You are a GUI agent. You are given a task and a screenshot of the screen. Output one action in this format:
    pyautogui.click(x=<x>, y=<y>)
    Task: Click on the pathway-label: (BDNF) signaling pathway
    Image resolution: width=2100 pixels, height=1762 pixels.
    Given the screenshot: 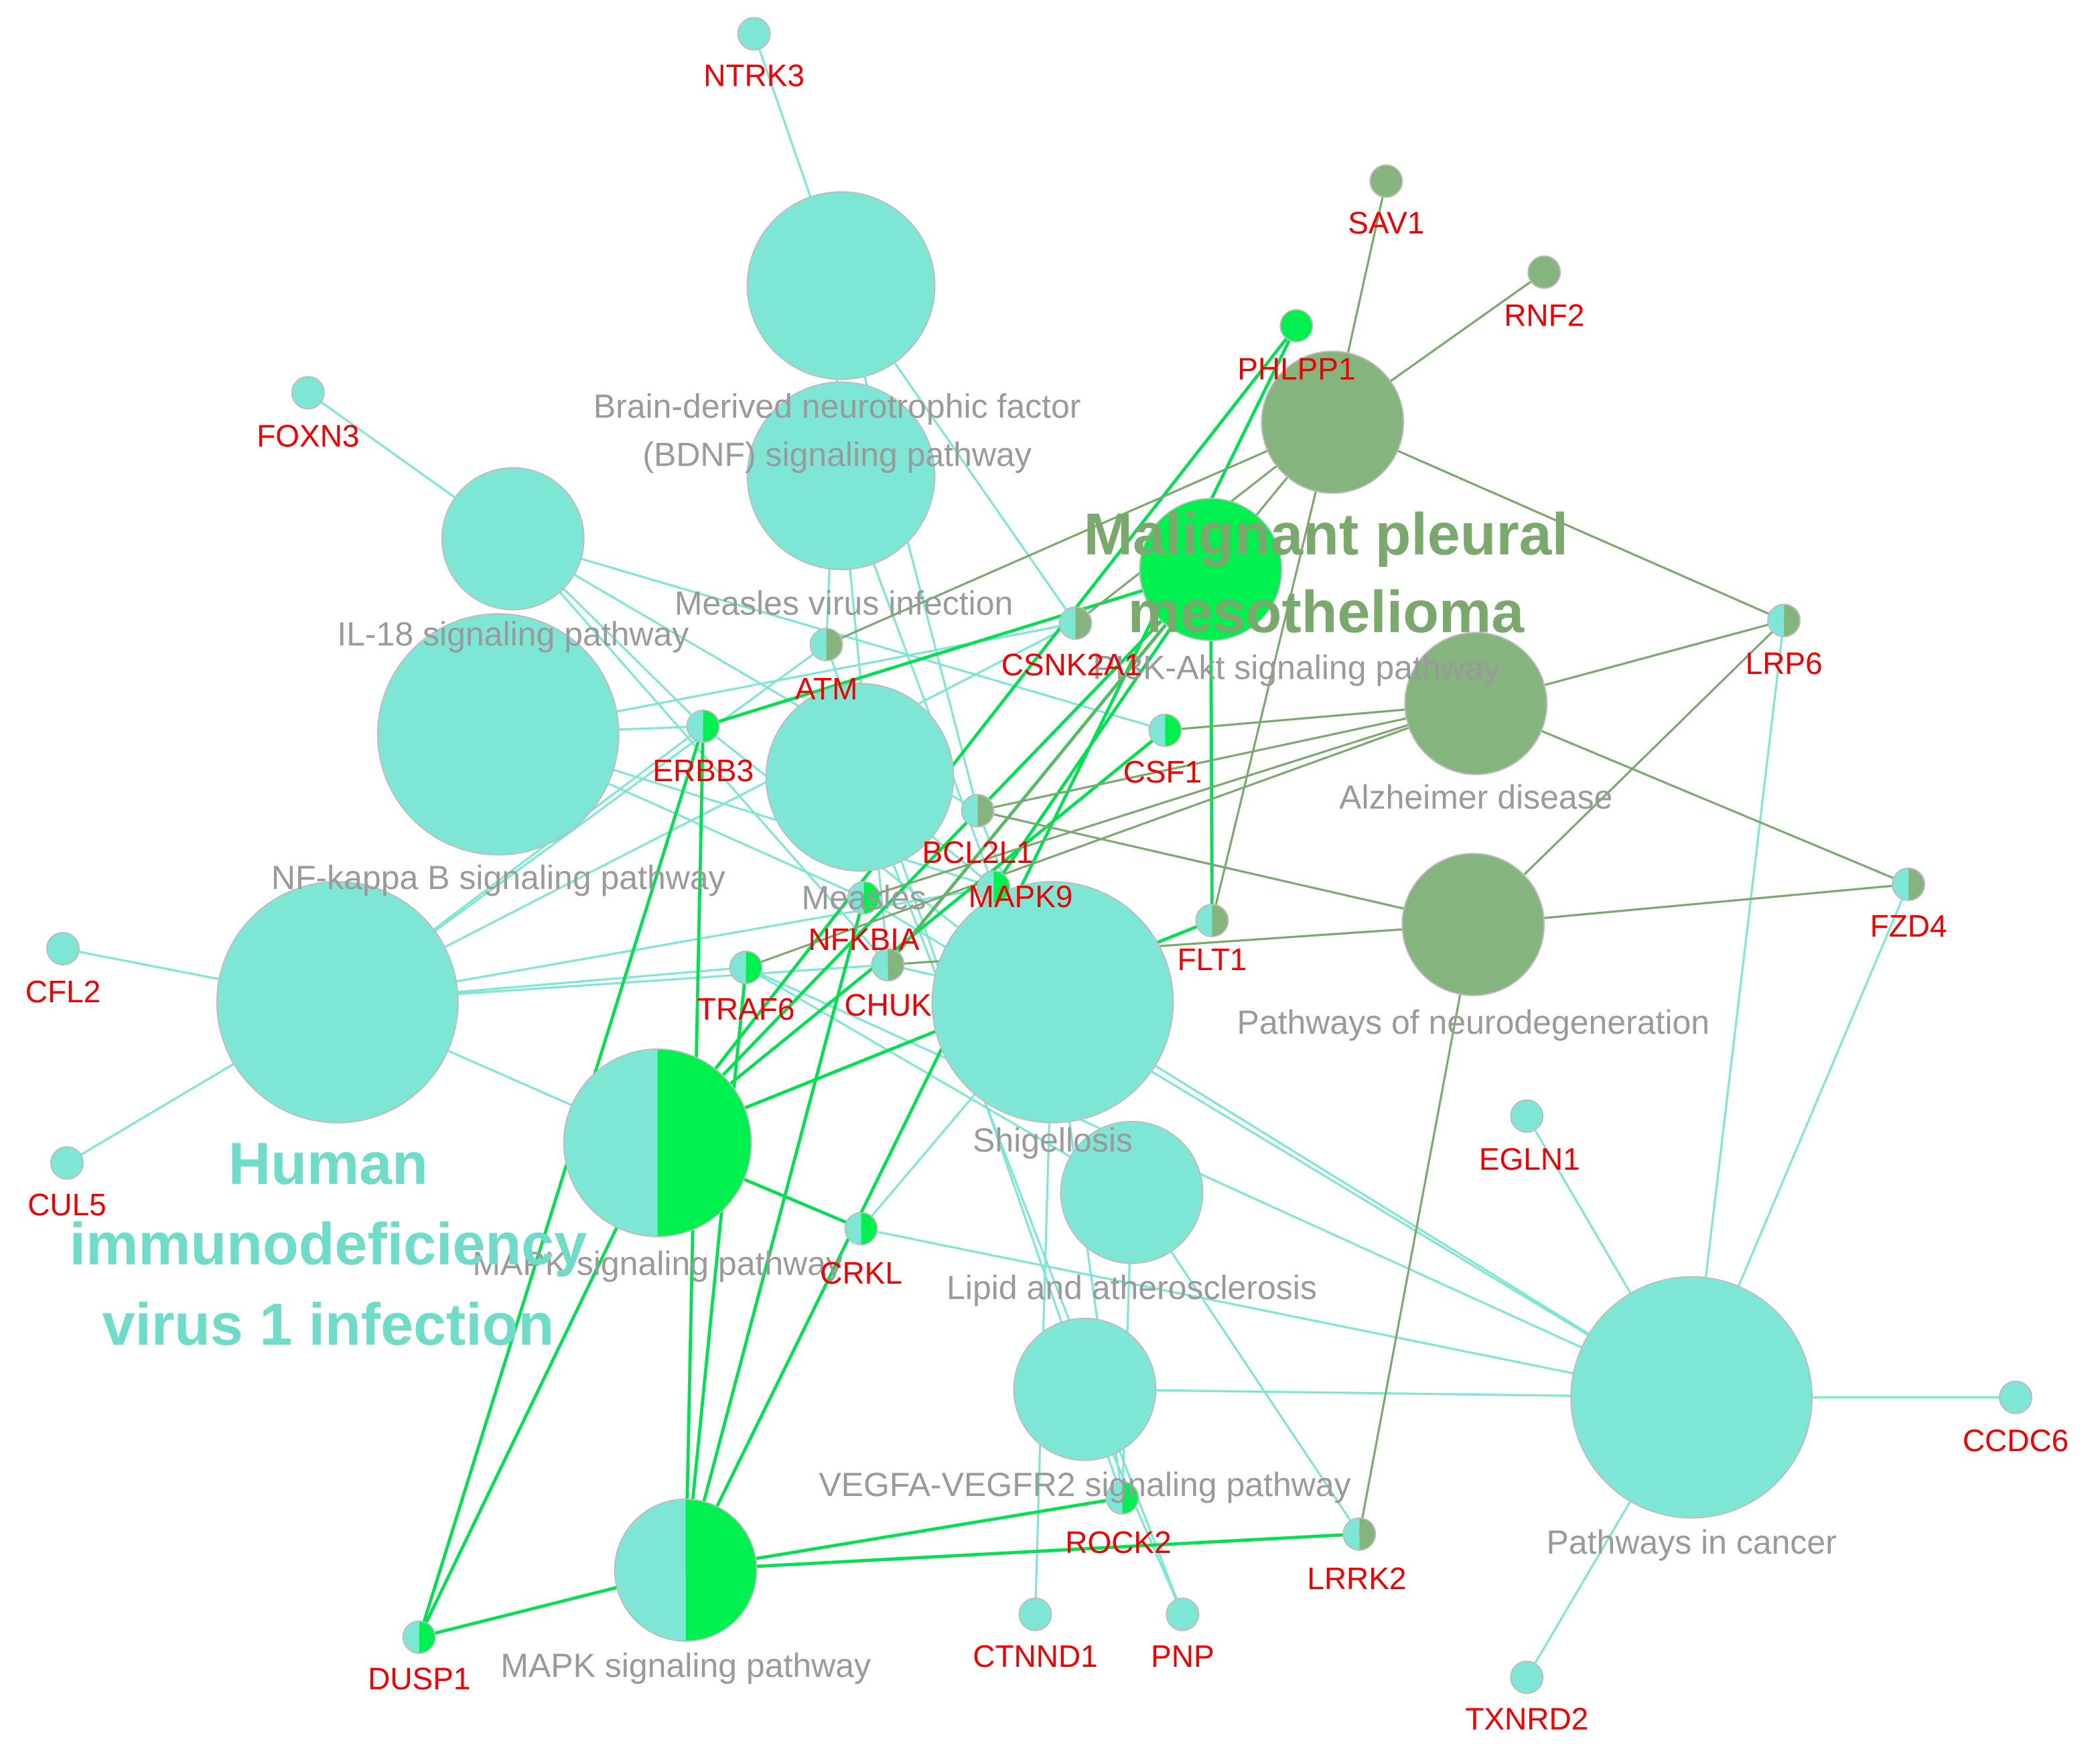 What is the action you would take?
    pyautogui.click(x=837, y=454)
    